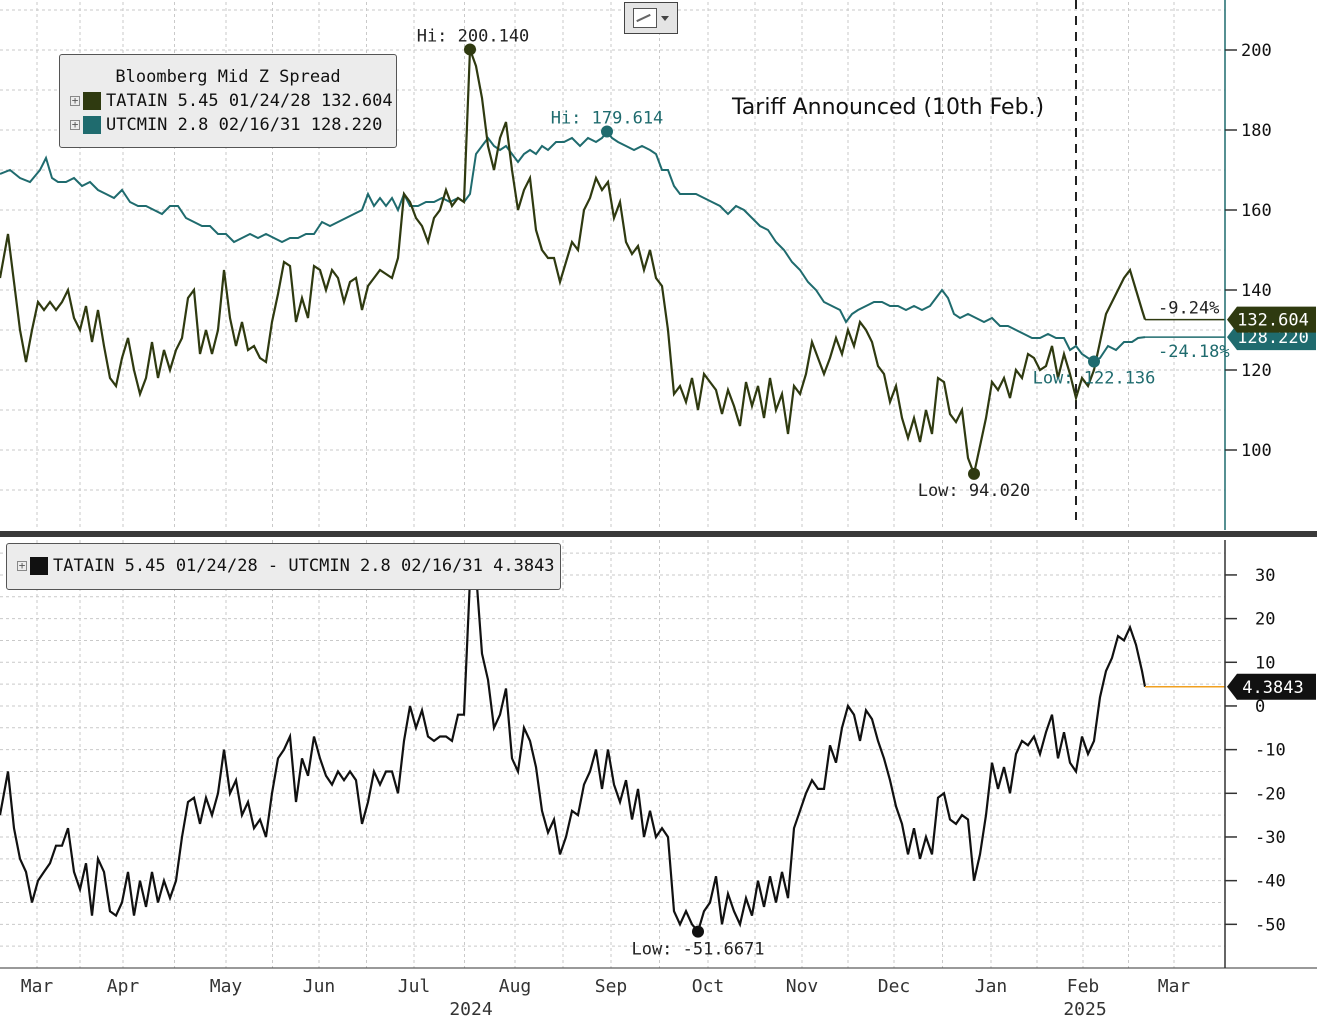 This screenshot has width=1317, height=1017. What do you see at coordinates (39, 566) in the screenshot?
I see `legend-swatch-spread` at bounding box center [39, 566].